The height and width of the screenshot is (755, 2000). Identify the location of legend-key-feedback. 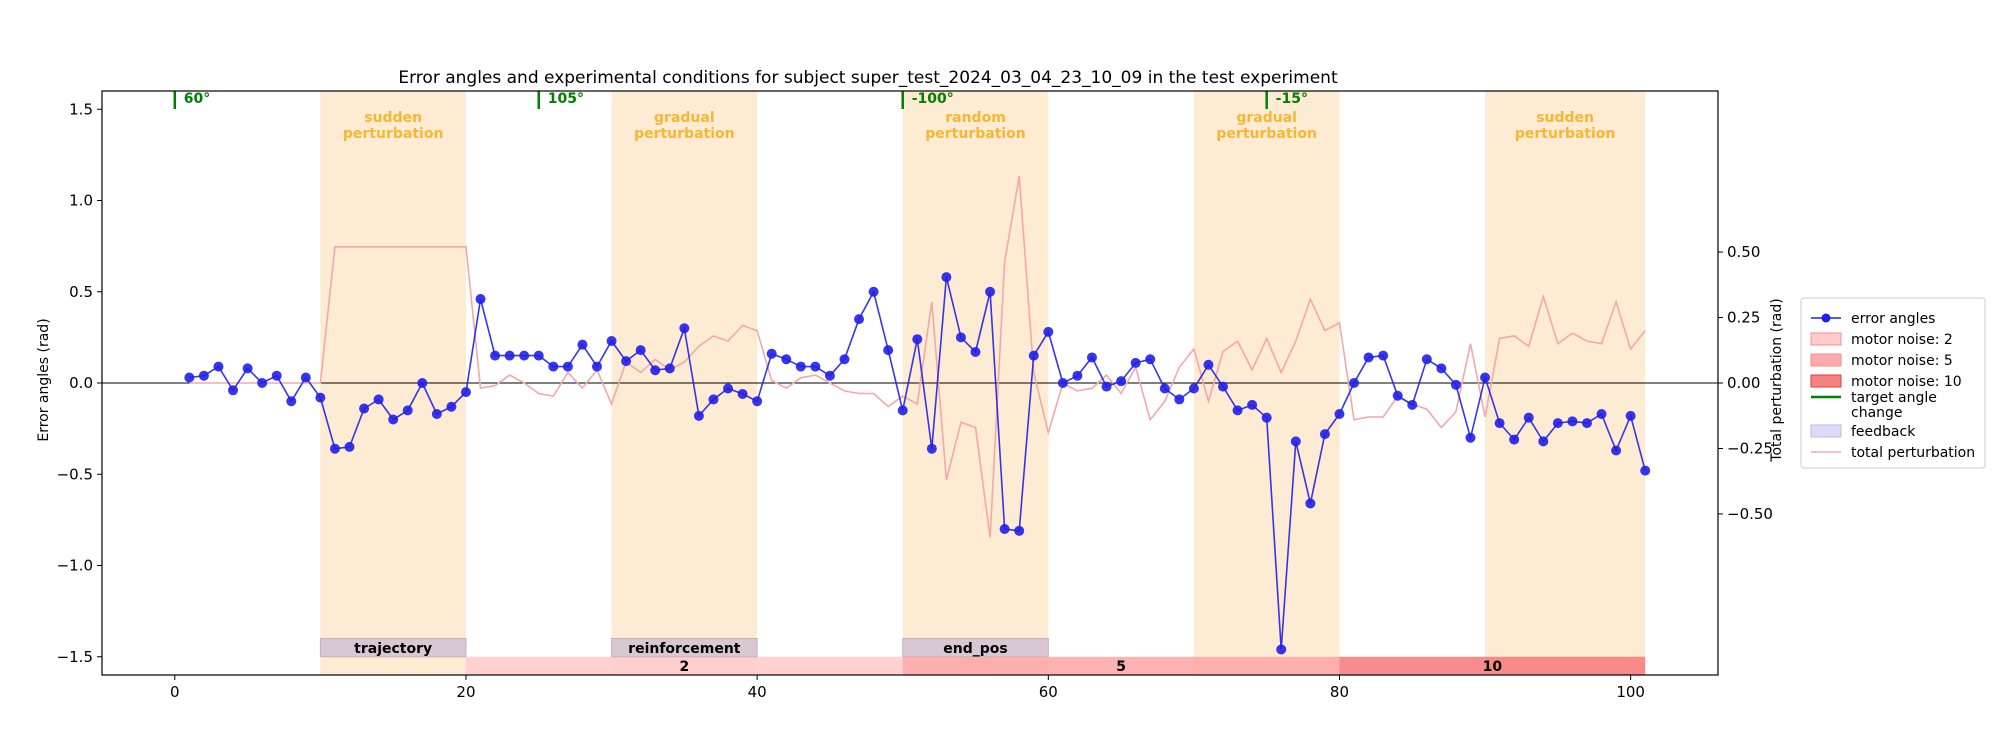
(1826, 431).